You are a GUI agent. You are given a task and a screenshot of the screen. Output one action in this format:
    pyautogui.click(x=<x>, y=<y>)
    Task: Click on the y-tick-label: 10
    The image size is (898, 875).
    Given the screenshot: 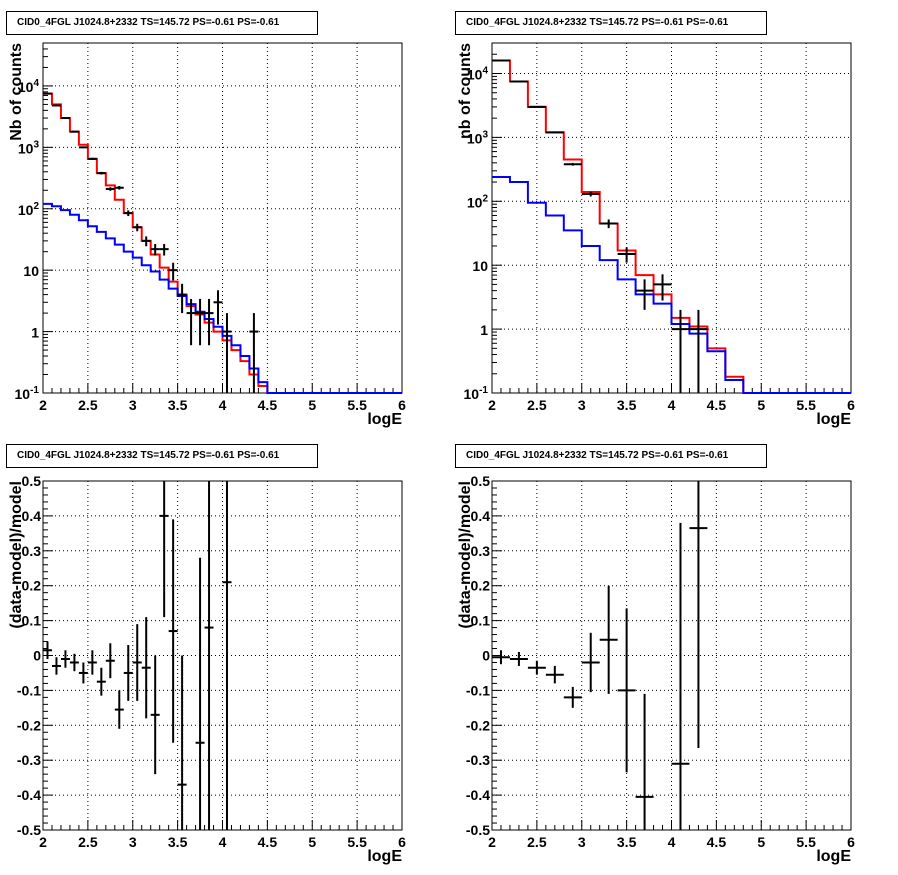 What is the action you would take?
    pyautogui.click(x=31, y=271)
    